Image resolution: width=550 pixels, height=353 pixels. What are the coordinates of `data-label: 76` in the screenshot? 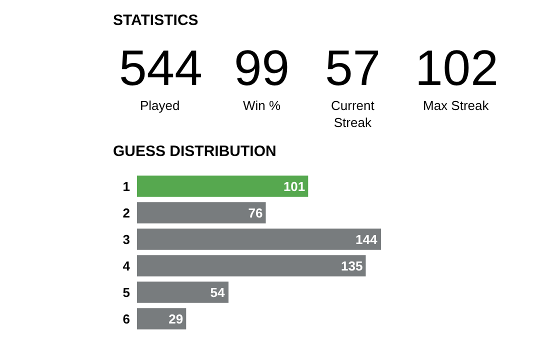 It's located at (255, 212).